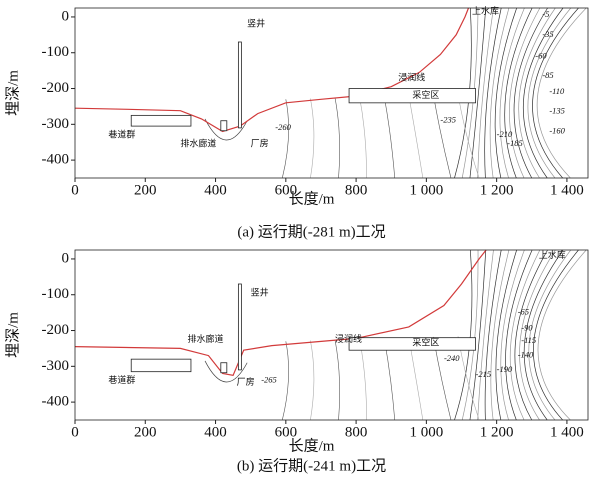  Describe the element at coordinates (161, 120) in the screenshot. I see `tunnels` at that location.